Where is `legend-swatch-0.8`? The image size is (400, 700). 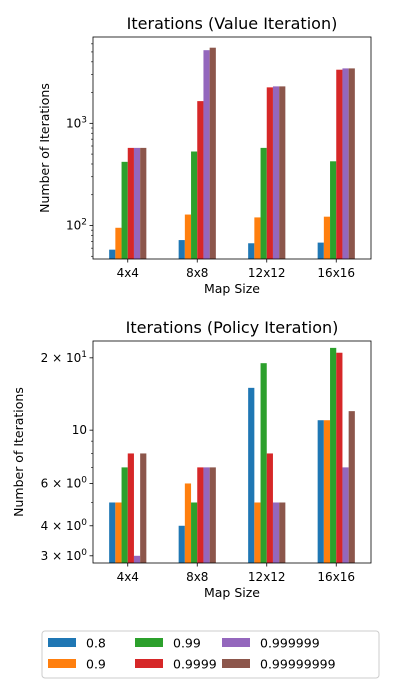 legend-swatch-0.8 is located at coordinates (62, 642).